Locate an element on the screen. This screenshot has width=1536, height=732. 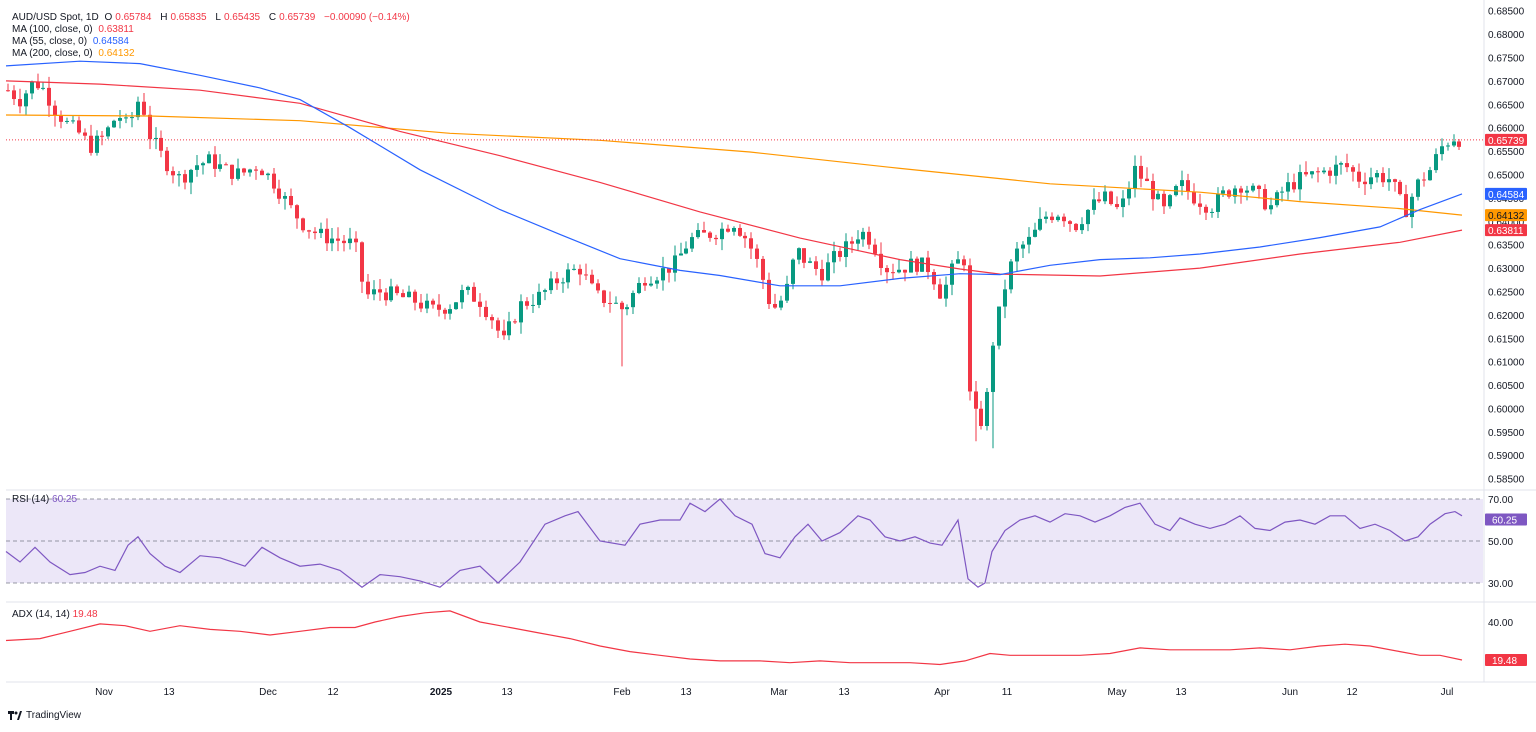
price-tick-label: 0.62500 is located at coordinates (1506, 292).